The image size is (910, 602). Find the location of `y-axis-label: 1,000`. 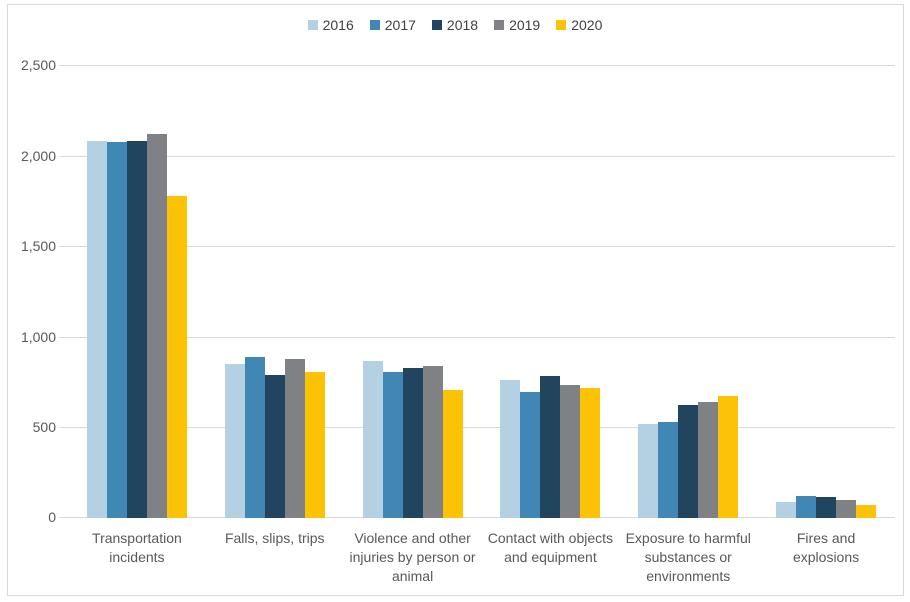

y-axis-label: 1,000 is located at coordinates (38, 337).